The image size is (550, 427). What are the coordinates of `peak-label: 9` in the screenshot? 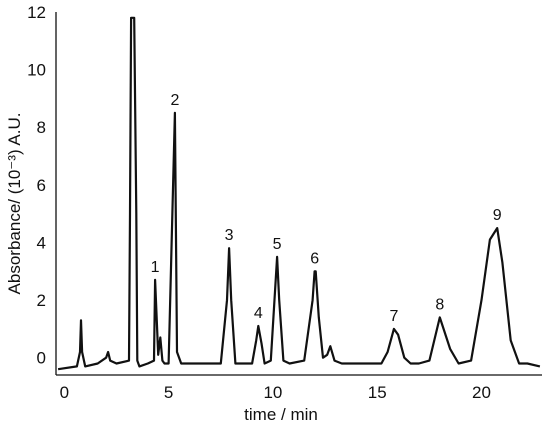 It's located at (497, 215).